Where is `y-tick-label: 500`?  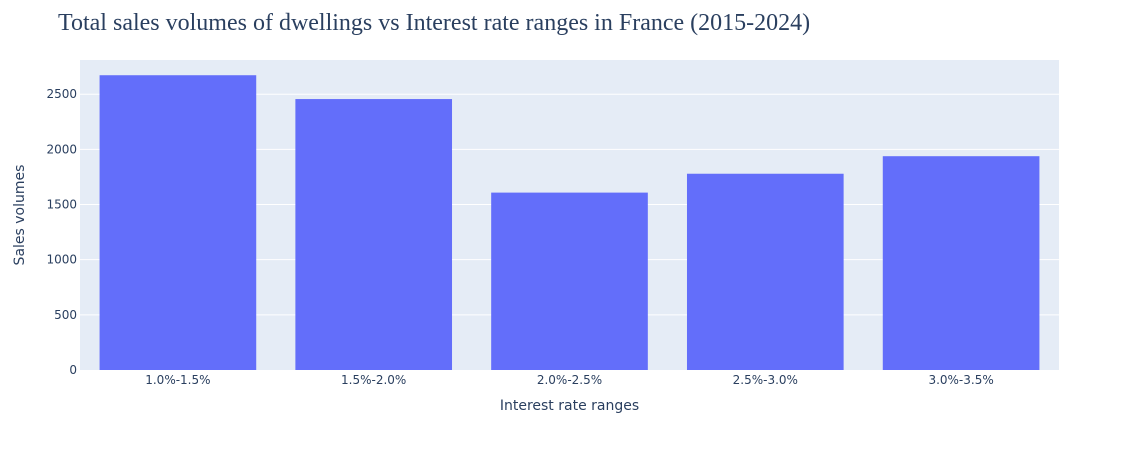
y-tick-label: 500 is located at coordinates (65, 315).